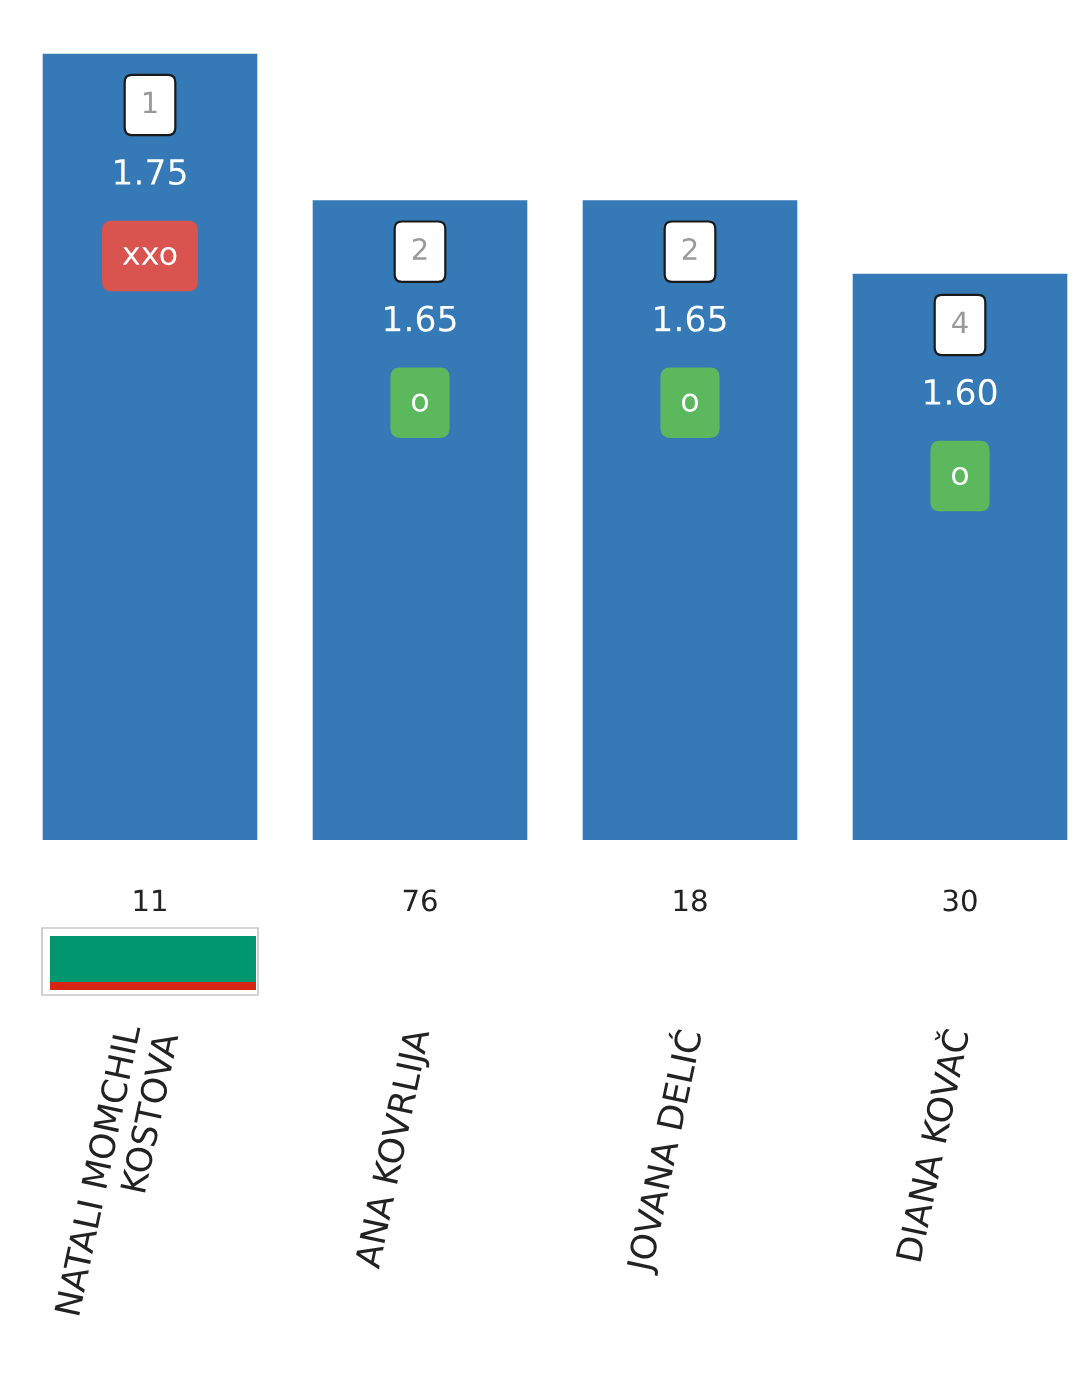  Describe the element at coordinates (664, 1151) in the screenshot. I see `x-tick-label: JOVANA DELIĆ` at that location.